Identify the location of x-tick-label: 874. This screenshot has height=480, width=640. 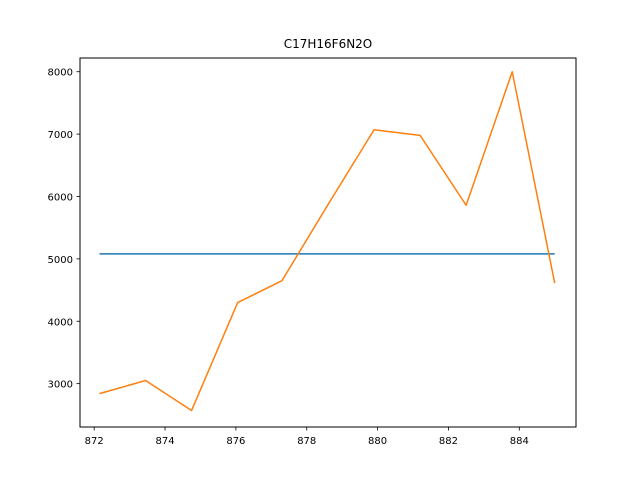
(164, 441).